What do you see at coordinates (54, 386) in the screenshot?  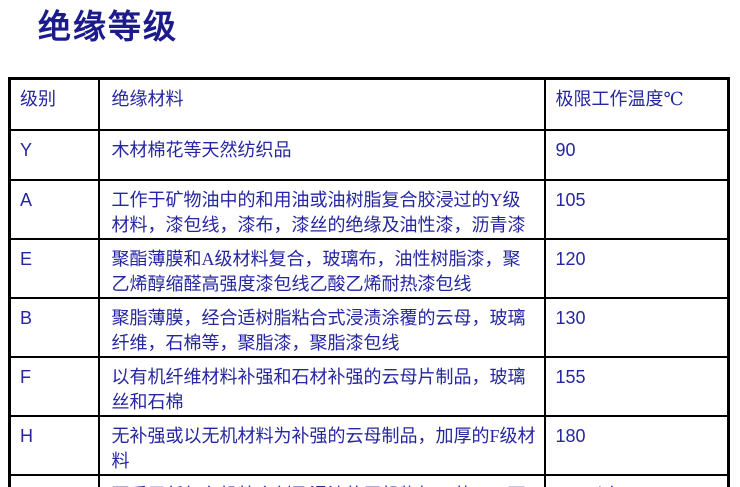 I see `grade-cell: F` at bounding box center [54, 386].